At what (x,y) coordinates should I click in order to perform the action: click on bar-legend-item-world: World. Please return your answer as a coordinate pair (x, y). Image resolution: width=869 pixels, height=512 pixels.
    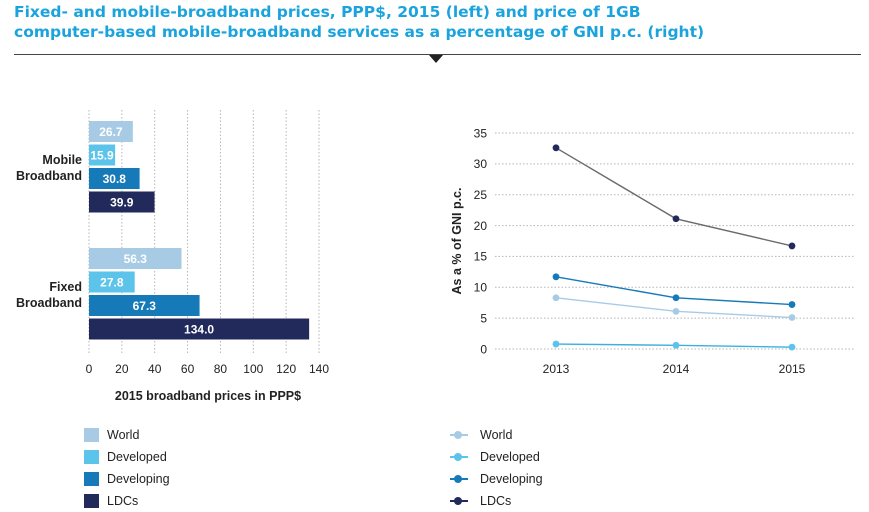
    Looking at the image, I should click on (127, 435).